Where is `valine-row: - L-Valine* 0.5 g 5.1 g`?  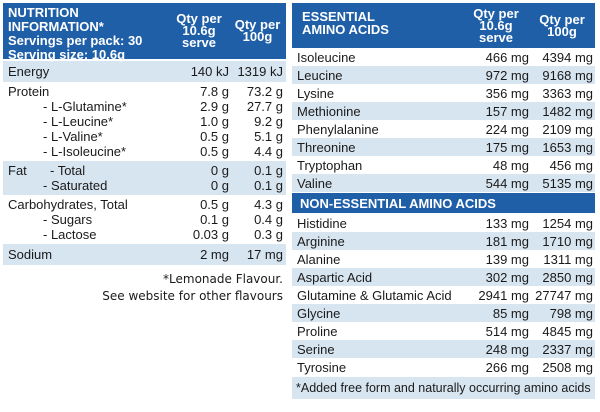 valine-row: - L-Valine* 0.5 g 5.1 g is located at coordinates (163, 136).